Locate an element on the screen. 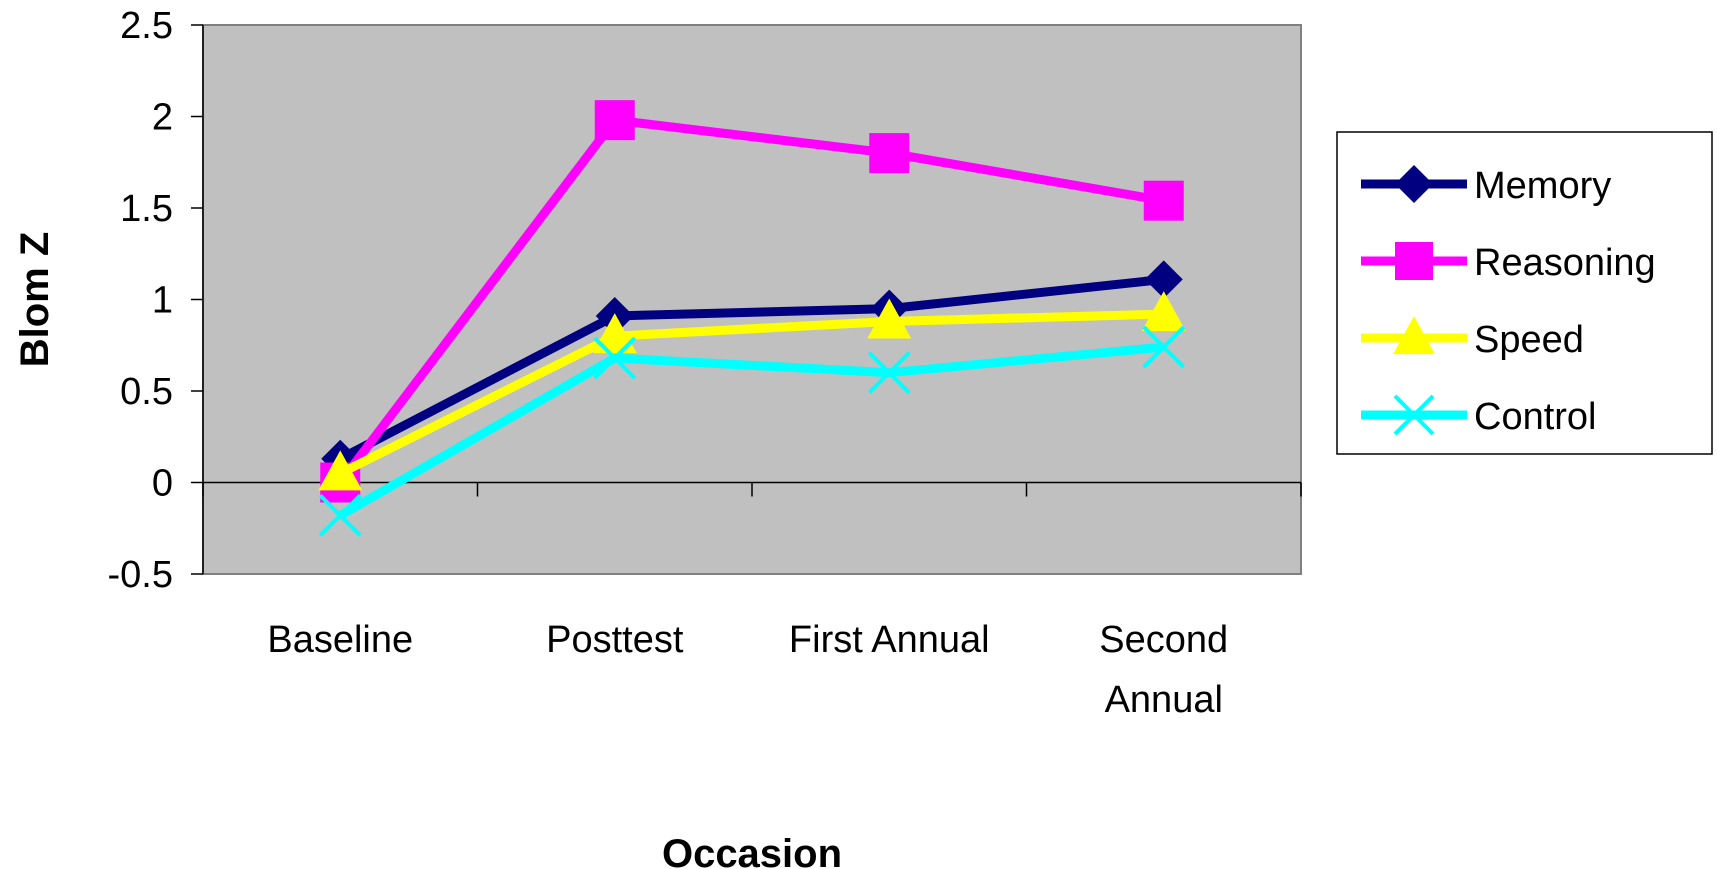 This screenshot has width=1717, height=869. series-control is located at coordinates (752, 431).